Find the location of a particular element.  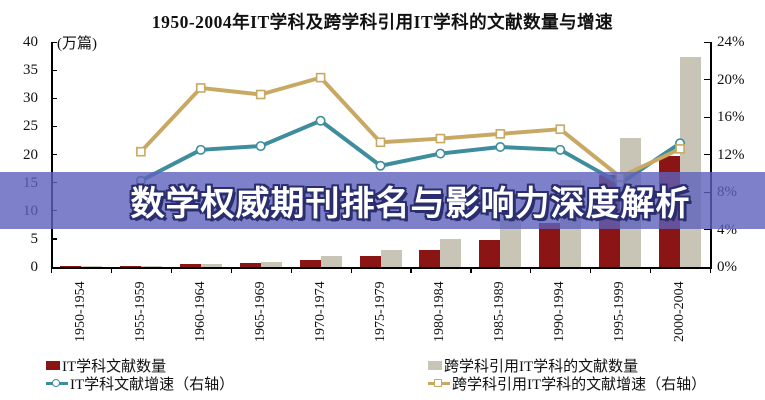

legend-label: 跨学科引用IT学科的文献增速（右轴） is located at coordinates (579, 385).